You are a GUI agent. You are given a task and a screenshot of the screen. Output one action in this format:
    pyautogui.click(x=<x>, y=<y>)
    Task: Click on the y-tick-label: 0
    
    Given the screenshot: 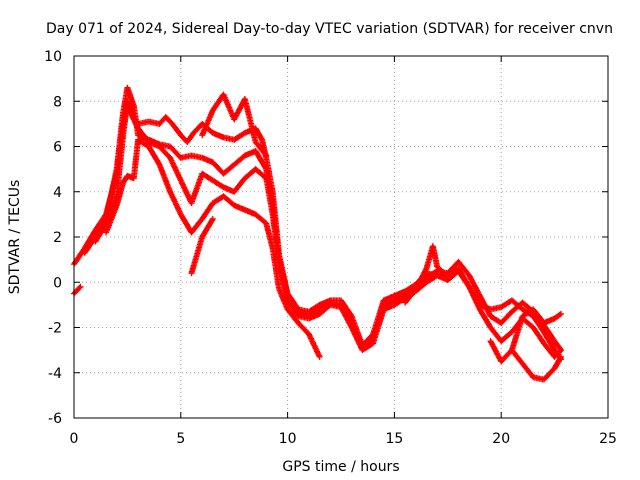 What is the action you would take?
    pyautogui.click(x=57, y=283)
    